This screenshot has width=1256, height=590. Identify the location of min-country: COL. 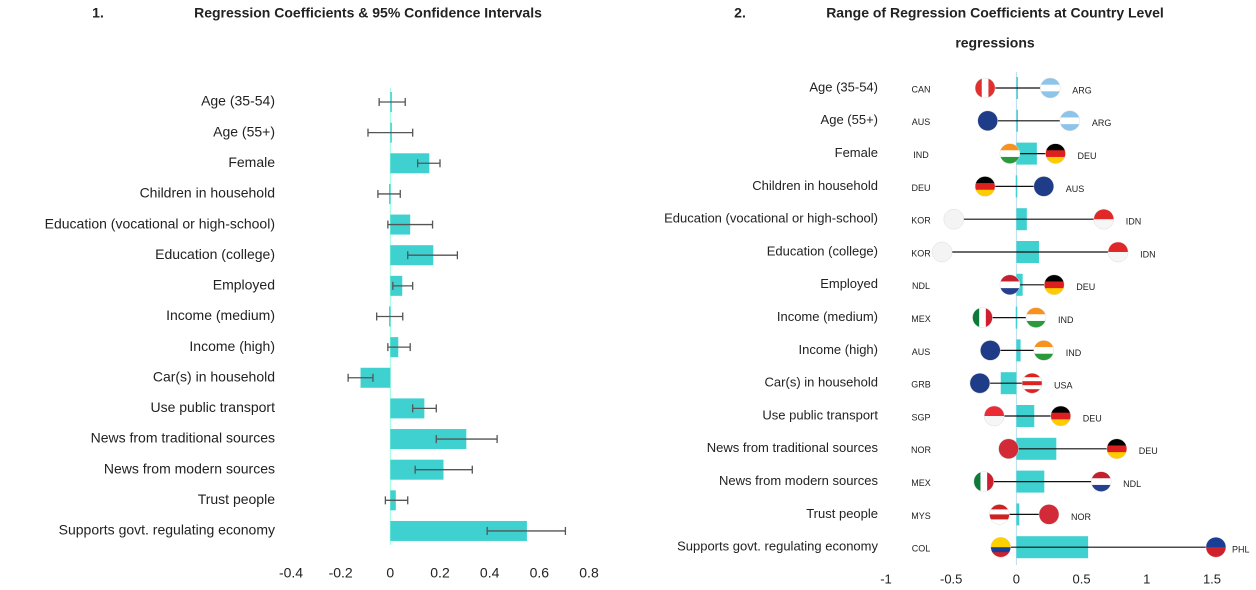
(921, 549).